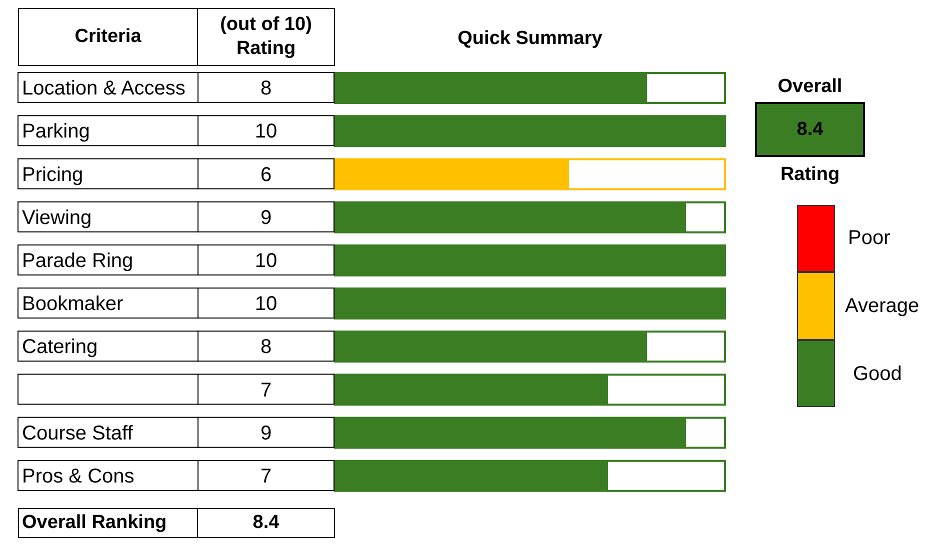 Image resolution: width=940 pixels, height=552 pixels. Describe the element at coordinates (882, 306) in the screenshot. I see `text: Average` at that location.